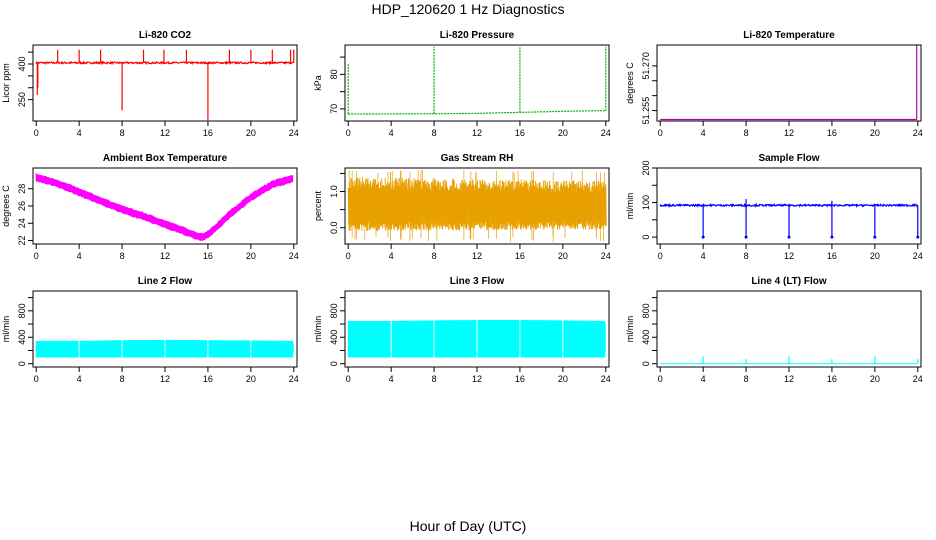  Describe the element at coordinates (165, 281) in the screenshot. I see `panel-title: Line 2 Flow` at that location.